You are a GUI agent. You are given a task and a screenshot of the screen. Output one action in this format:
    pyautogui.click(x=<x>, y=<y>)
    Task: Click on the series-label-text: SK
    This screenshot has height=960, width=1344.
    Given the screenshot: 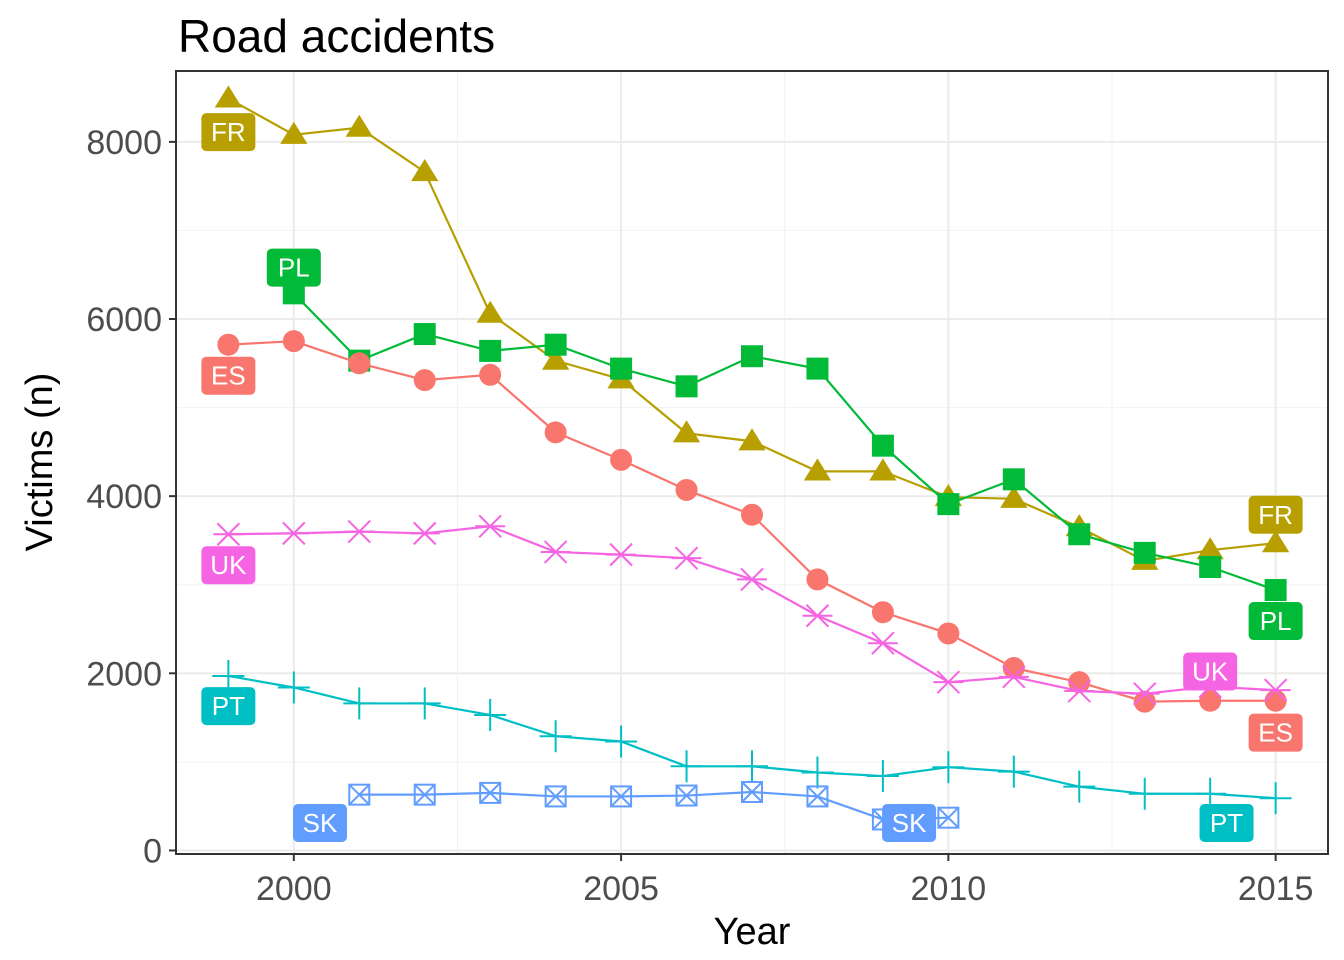 What is the action you would take?
    pyautogui.click(x=320, y=823)
    